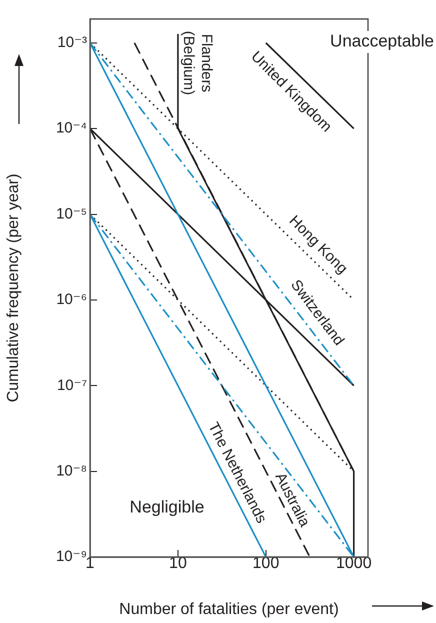 The width and height of the screenshot is (436, 623). Describe the element at coordinates (13, 288) in the screenshot. I see `y-axis-title: Cumulative frequency (per year)` at that location.